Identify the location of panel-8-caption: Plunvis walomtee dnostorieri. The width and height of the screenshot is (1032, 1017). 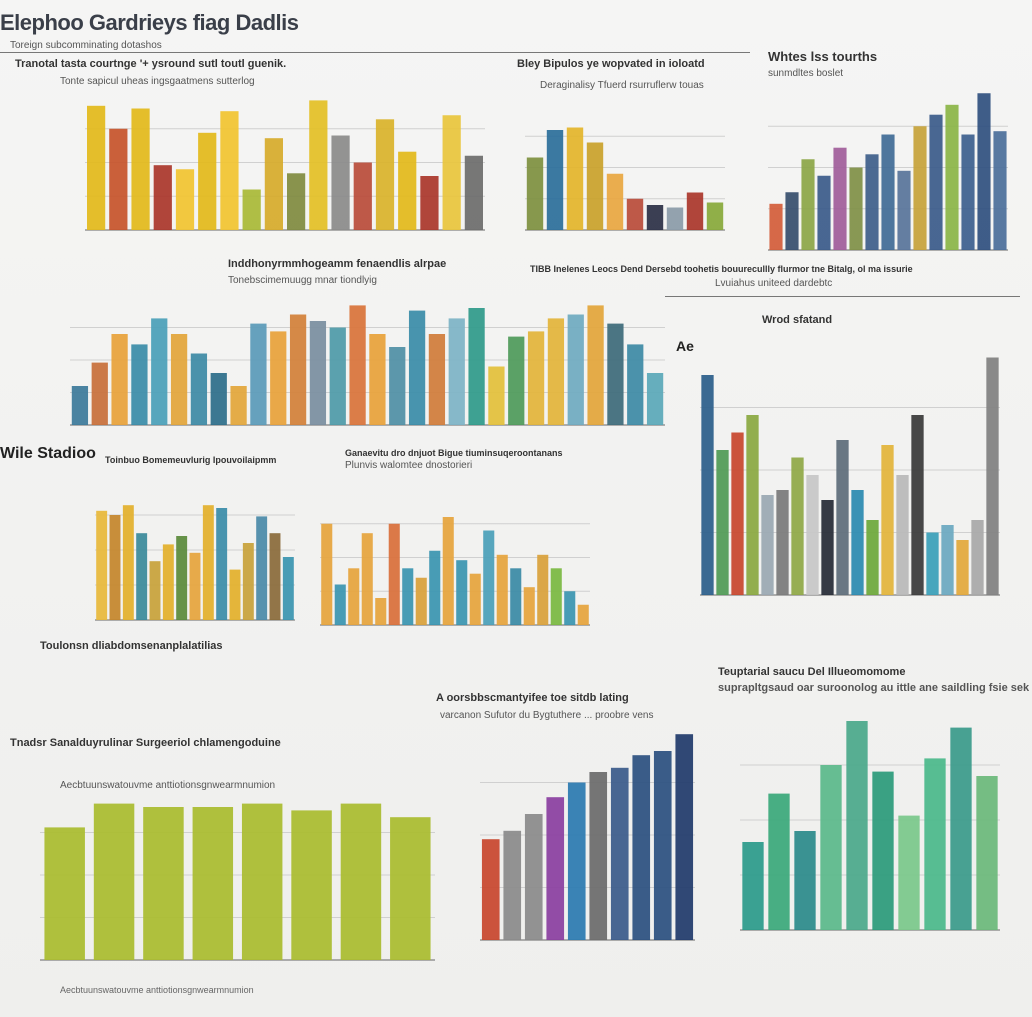
(409, 465).